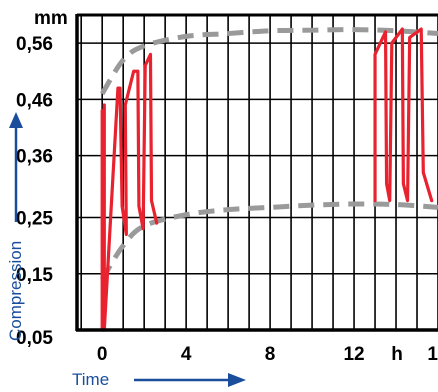 Image resolution: width=438 pixels, height=392 pixels. I want to click on compression-cycles-early, so click(129, 192).